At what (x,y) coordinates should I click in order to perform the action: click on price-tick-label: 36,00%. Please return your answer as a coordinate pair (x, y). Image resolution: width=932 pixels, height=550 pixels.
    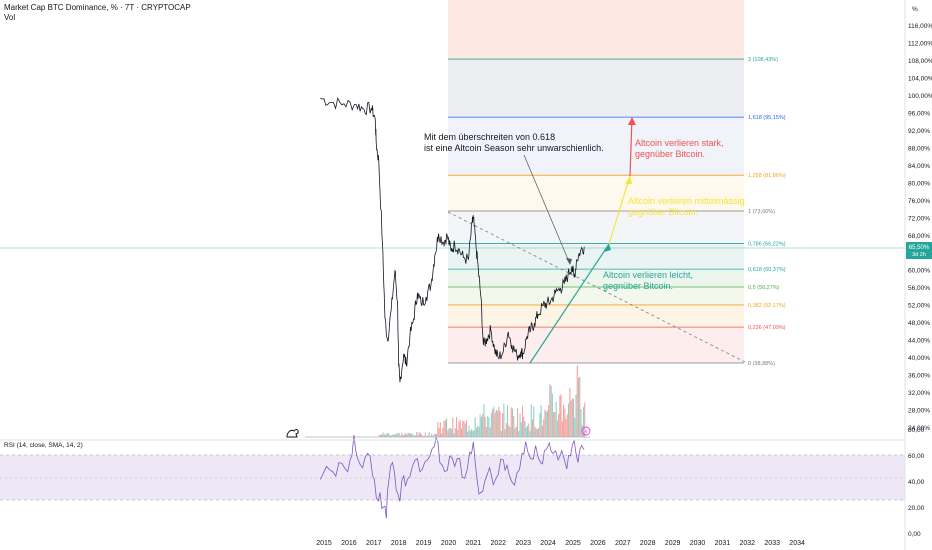
    Looking at the image, I should click on (919, 376).